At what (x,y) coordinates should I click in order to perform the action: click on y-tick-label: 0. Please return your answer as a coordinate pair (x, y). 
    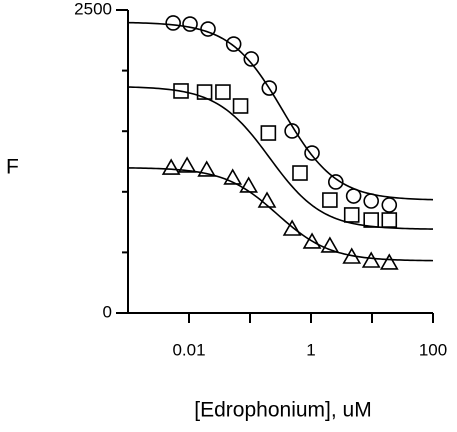
    Looking at the image, I should click on (107, 311).